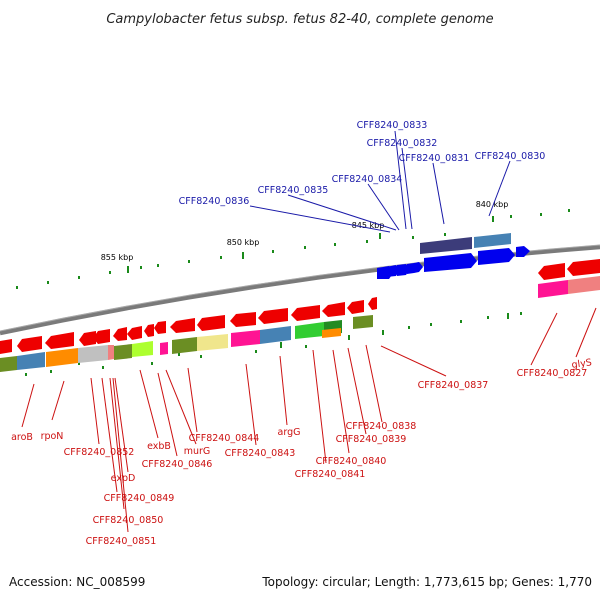  What do you see at coordinates (368, 225) in the screenshot?
I see `tick-label-845: 845 kbp` at bounding box center [368, 225].